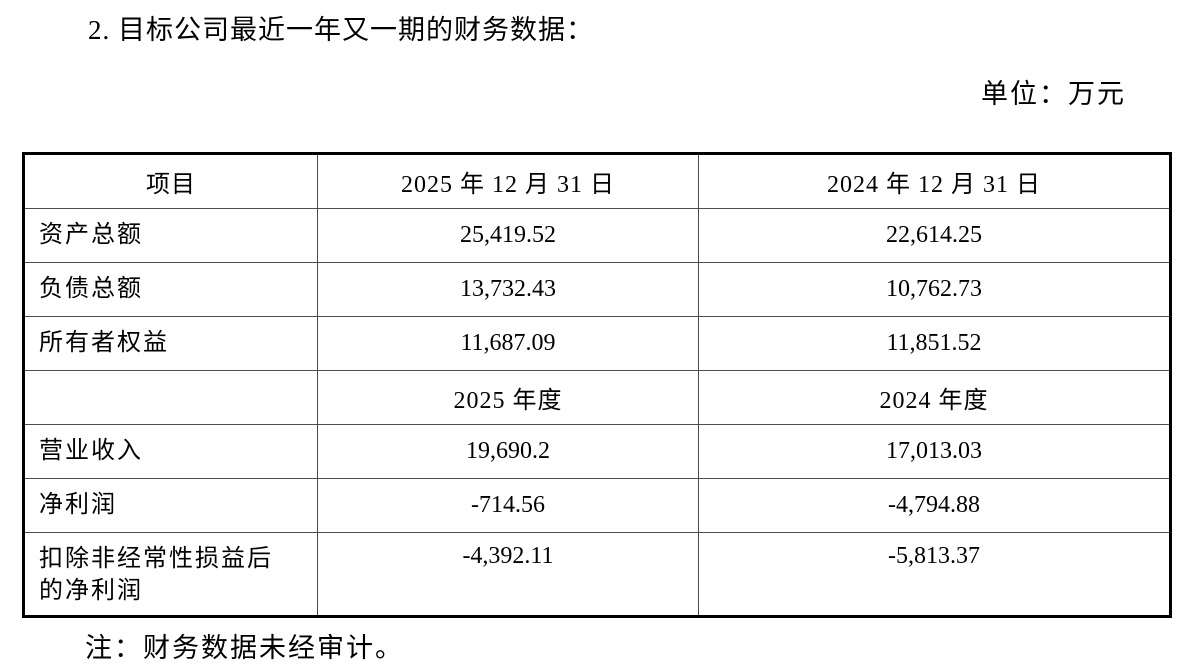  What do you see at coordinates (508, 397) in the screenshot?
I see `period-header-2025: 2025 年度` at bounding box center [508, 397].